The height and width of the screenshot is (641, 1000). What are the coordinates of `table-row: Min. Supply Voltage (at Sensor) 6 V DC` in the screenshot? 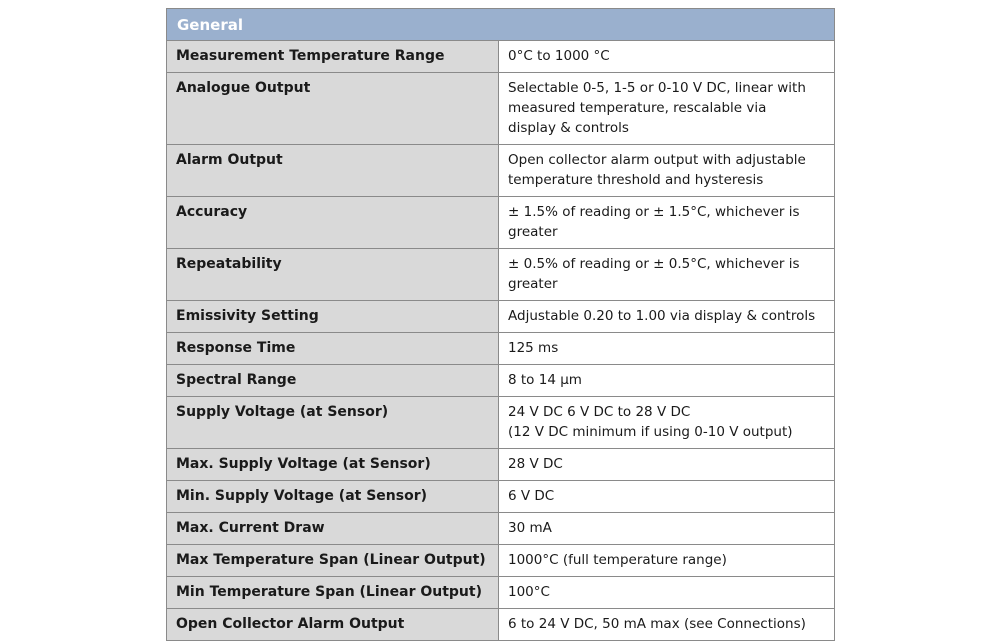 It's located at (500, 496).